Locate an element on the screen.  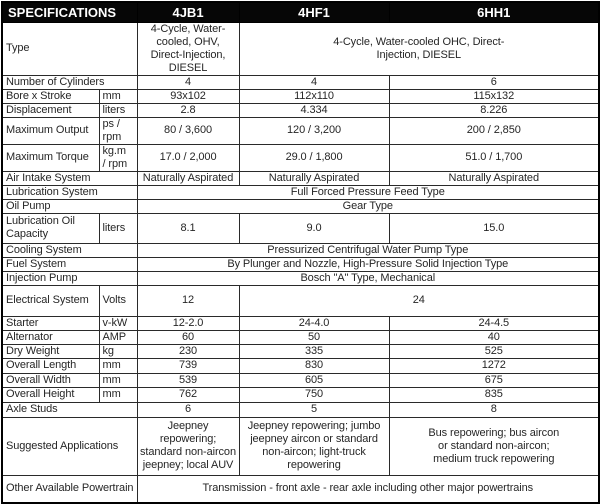
displacement-value-4hf1: 4.334 is located at coordinates (314, 110).